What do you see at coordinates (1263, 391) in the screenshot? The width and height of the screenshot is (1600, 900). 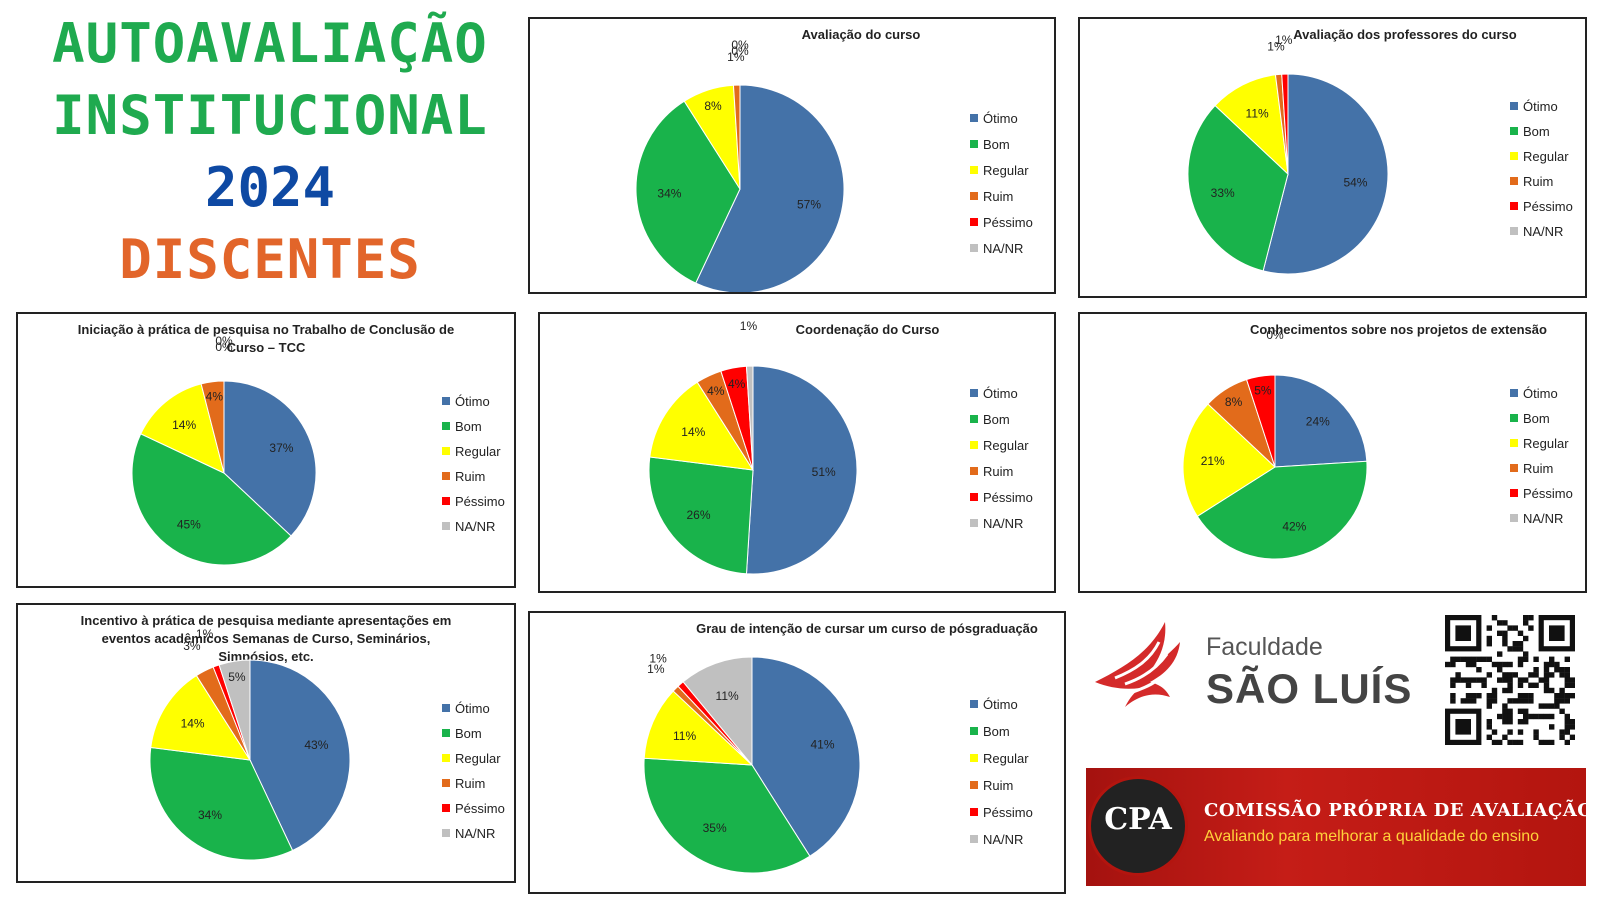 I see `pie-value-label: 5%` at bounding box center [1263, 391].